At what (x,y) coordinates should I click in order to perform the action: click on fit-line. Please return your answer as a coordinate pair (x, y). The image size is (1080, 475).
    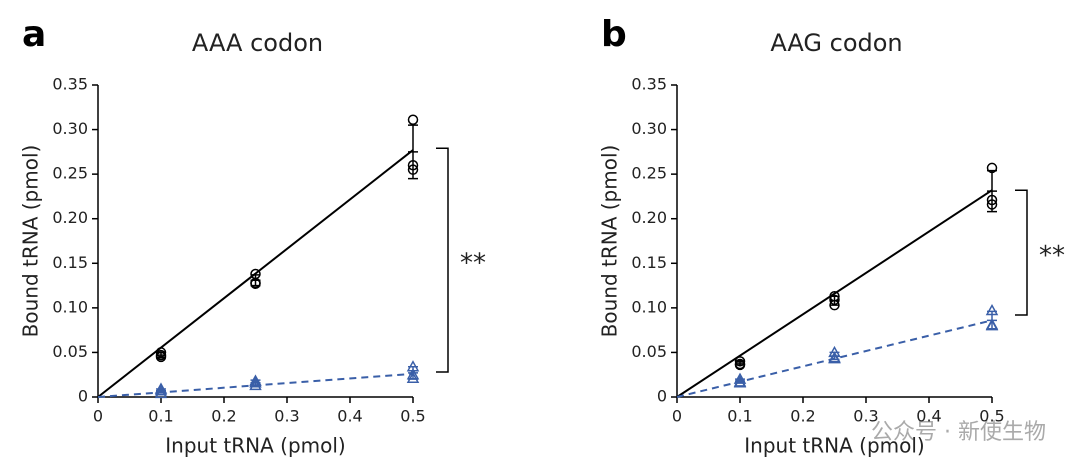
    Looking at the image, I should click on (834, 293).